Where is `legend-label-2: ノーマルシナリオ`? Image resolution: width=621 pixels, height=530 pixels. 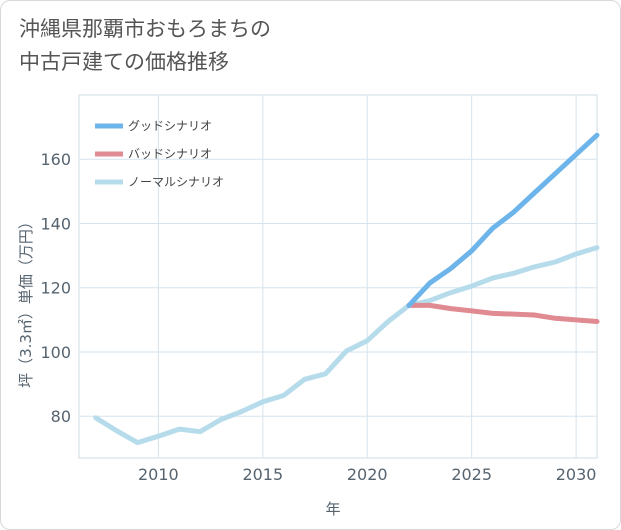 legend-label-2: ノーマルシナリオ is located at coordinates (176, 182).